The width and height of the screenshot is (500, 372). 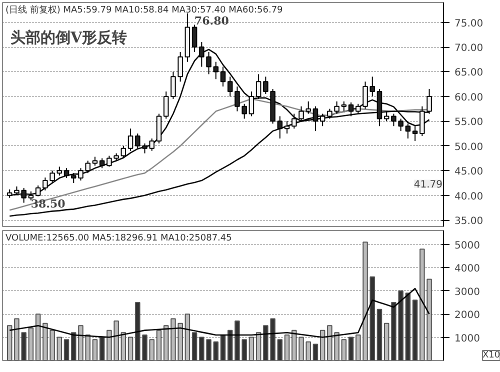 What do you see at coordinates (219, 313) in the screenshot?
I see `line-series` at bounding box center [219, 313].